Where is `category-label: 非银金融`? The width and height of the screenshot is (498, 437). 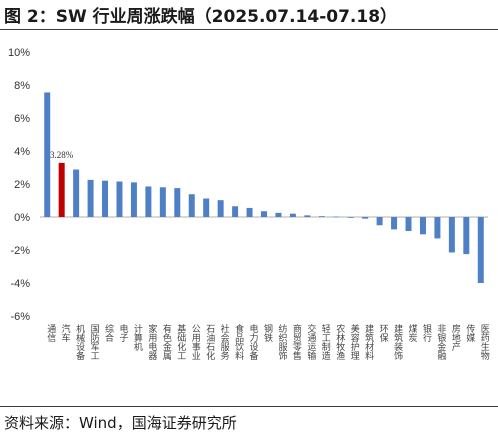 category-label: 非银金融 is located at coordinates (440, 342).